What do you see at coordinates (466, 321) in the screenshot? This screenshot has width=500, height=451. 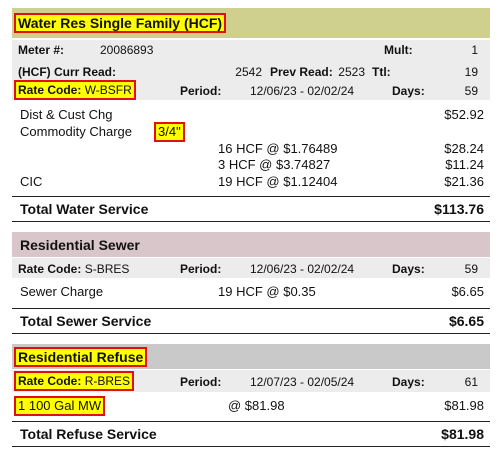 I see `total: $6.65` at bounding box center [466, 321].